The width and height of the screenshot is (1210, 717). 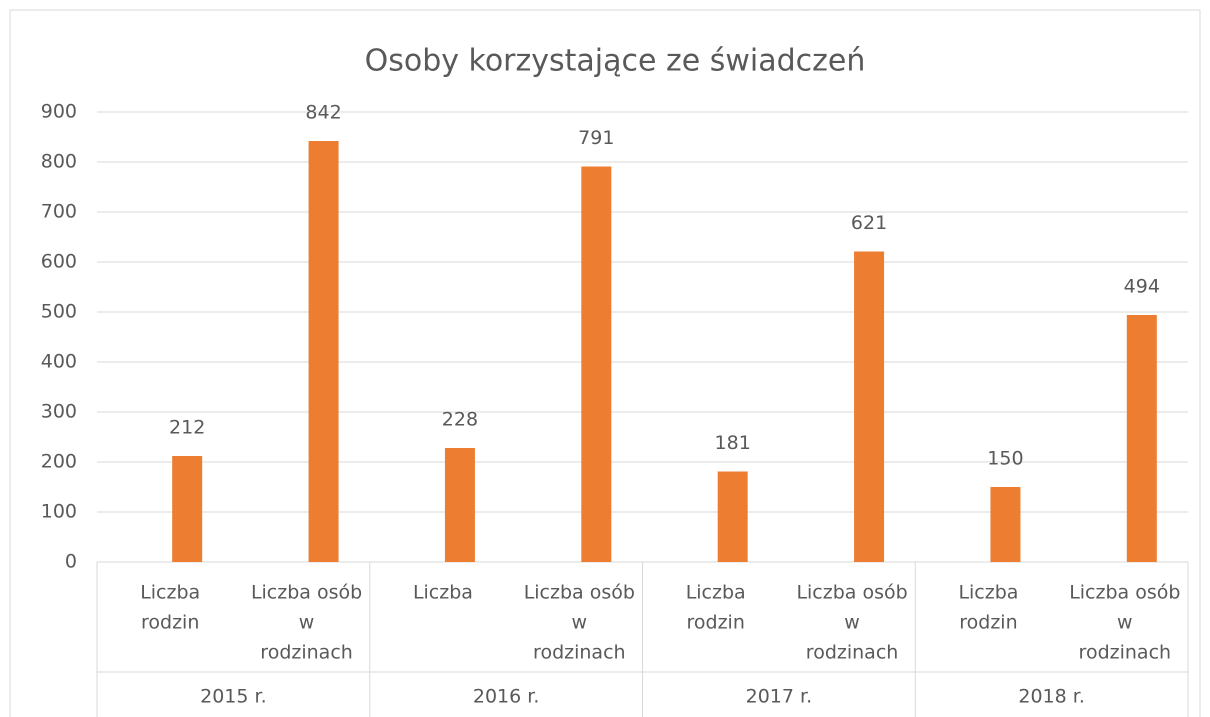 I want to click on group-label: 2015 r., so click(x=233, y=697).